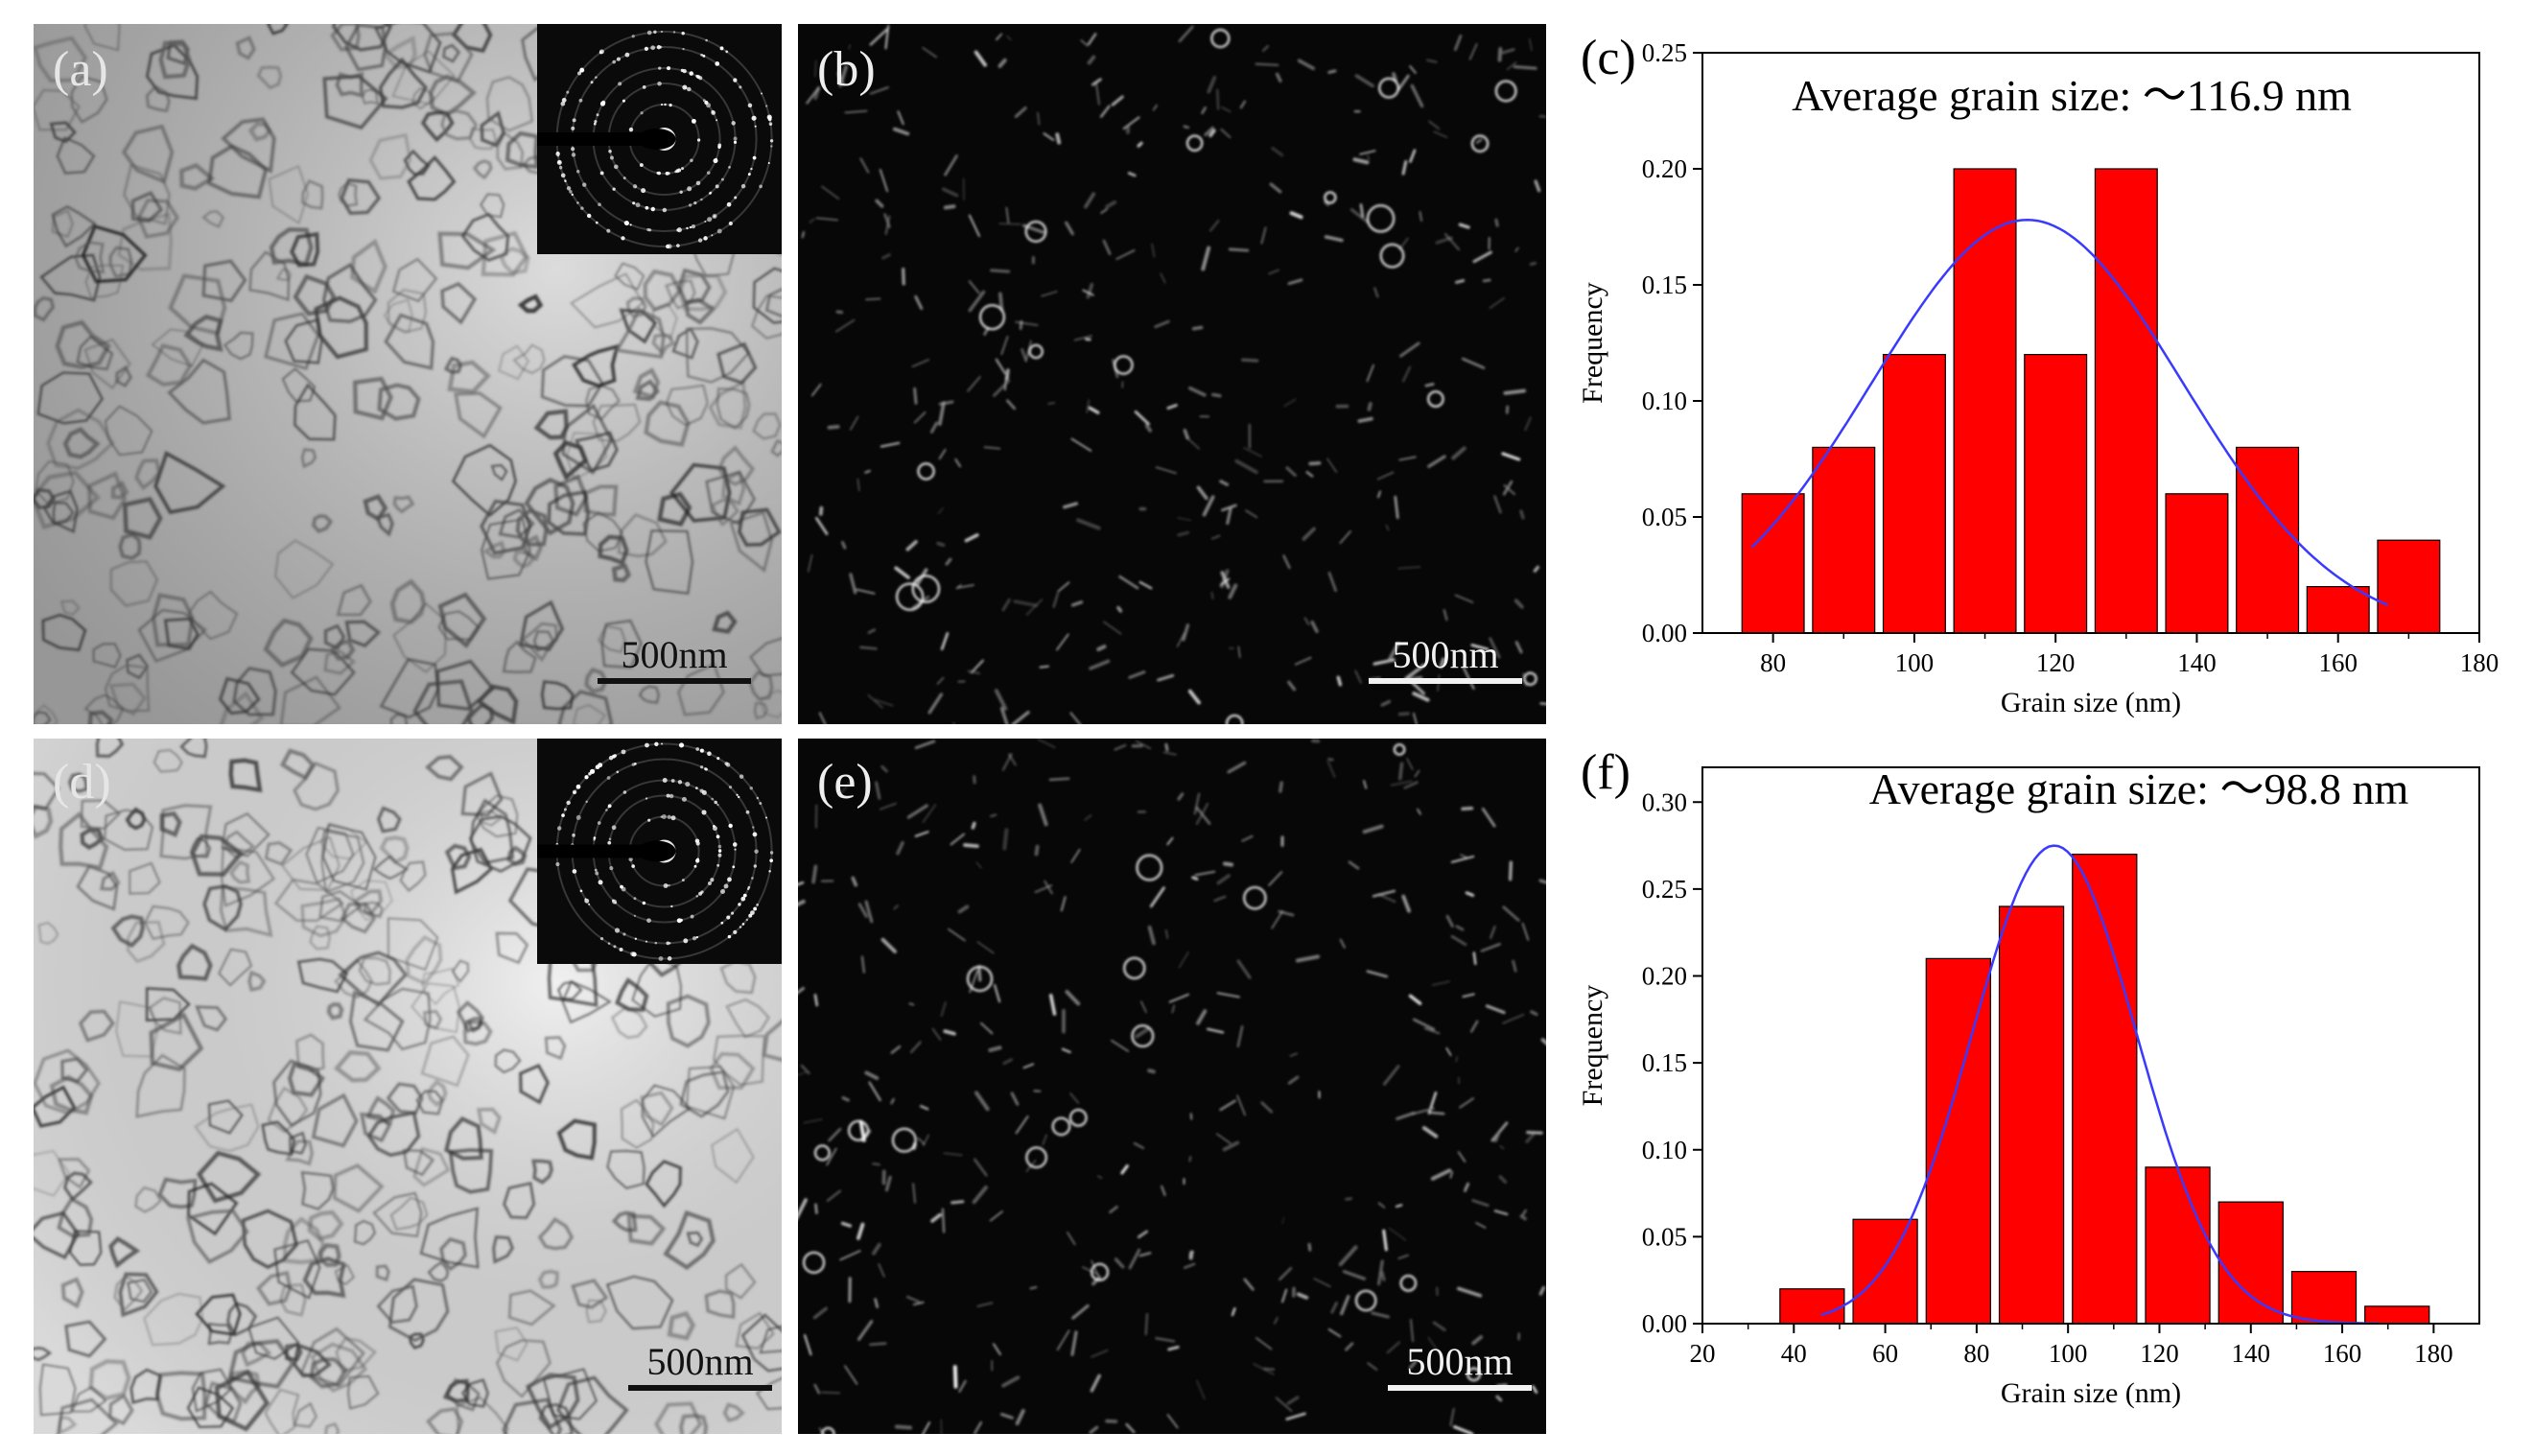 The height and width of the screenshot is (1456, 2534). What do you see at coordinates (1773, 662) in the screenshot?
I see `x-tick-label: 80` at bounding box center [1773, 662].